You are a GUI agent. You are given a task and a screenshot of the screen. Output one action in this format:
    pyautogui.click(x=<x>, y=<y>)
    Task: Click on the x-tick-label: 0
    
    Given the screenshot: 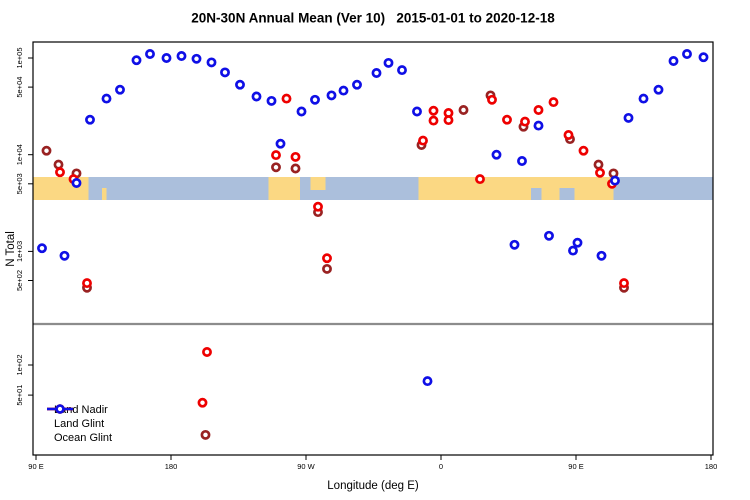 What is the action you would take?
    pyautogui.click(x=441, y=466)
    